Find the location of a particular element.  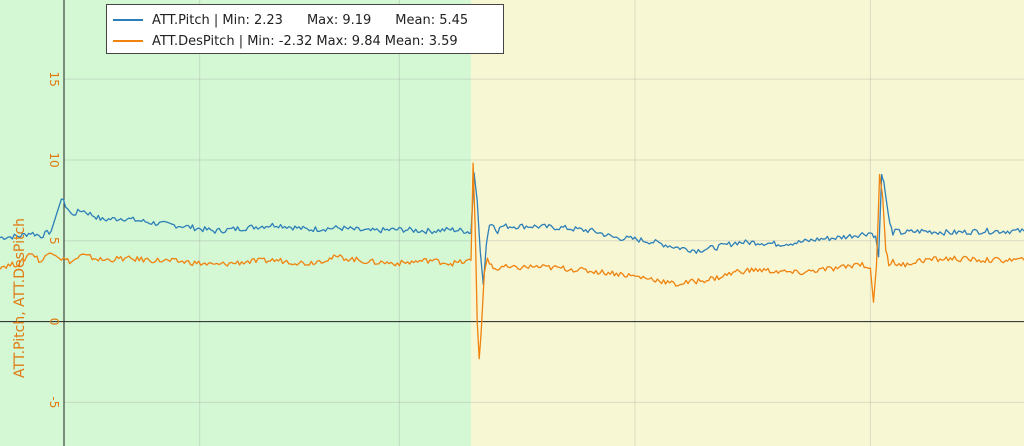

legend-max-att-despitch: Max: 9.84 is located at coordinates (348, 41).